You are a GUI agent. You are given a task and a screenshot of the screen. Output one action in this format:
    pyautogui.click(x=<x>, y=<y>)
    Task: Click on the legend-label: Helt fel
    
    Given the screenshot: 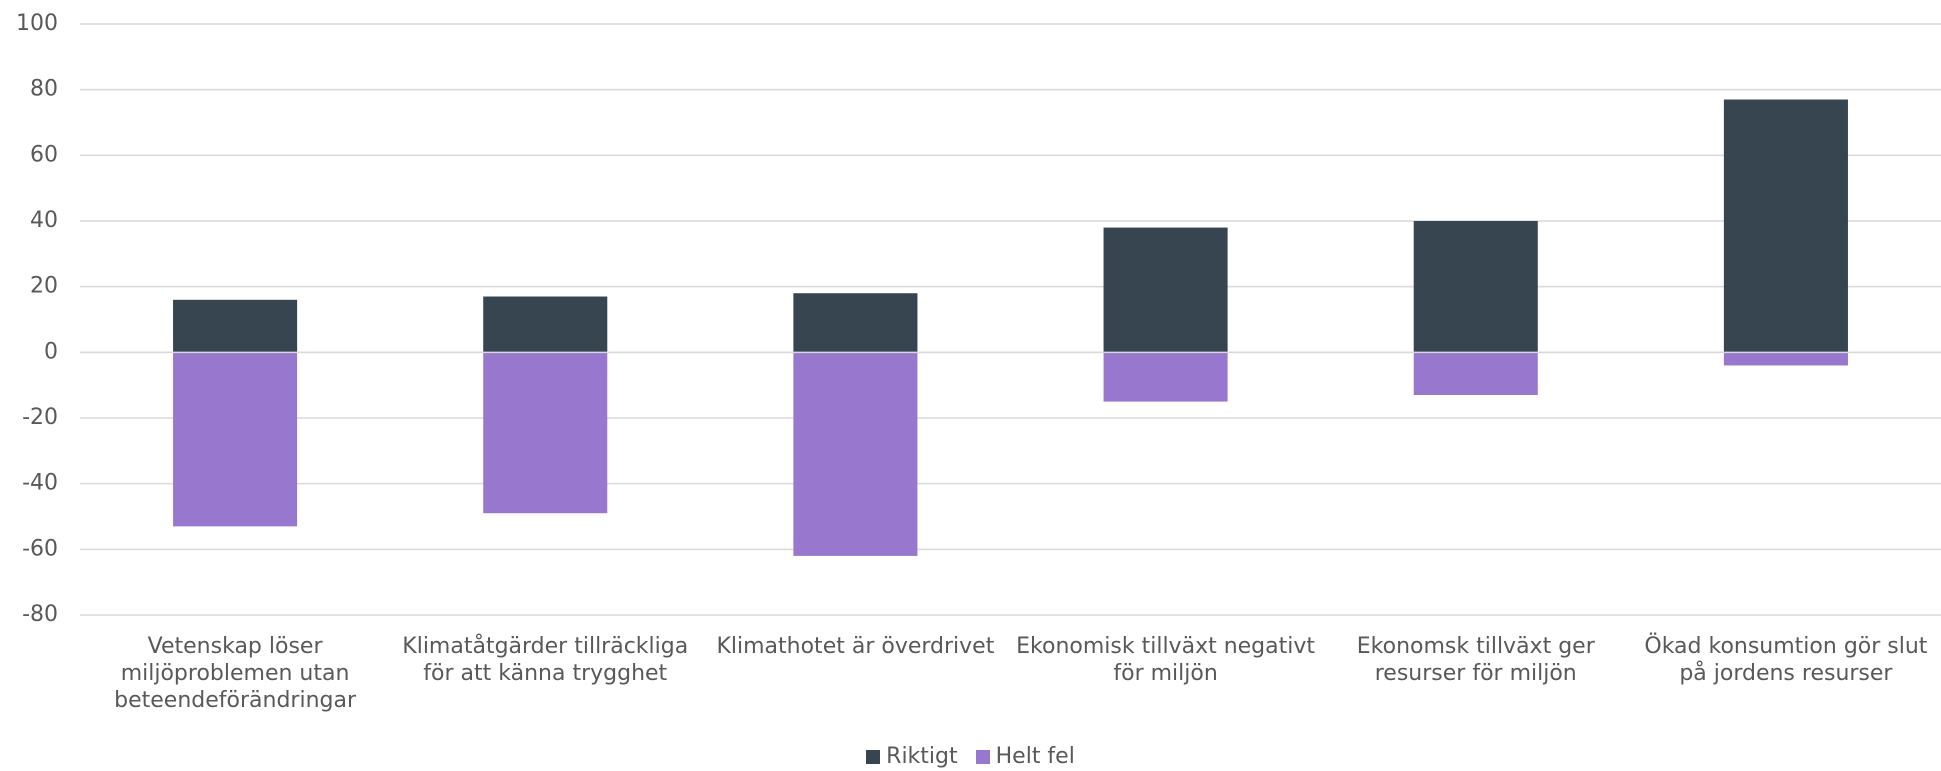 What is the action you would take?
    pyautogui.click(x=1035, y=756)
    